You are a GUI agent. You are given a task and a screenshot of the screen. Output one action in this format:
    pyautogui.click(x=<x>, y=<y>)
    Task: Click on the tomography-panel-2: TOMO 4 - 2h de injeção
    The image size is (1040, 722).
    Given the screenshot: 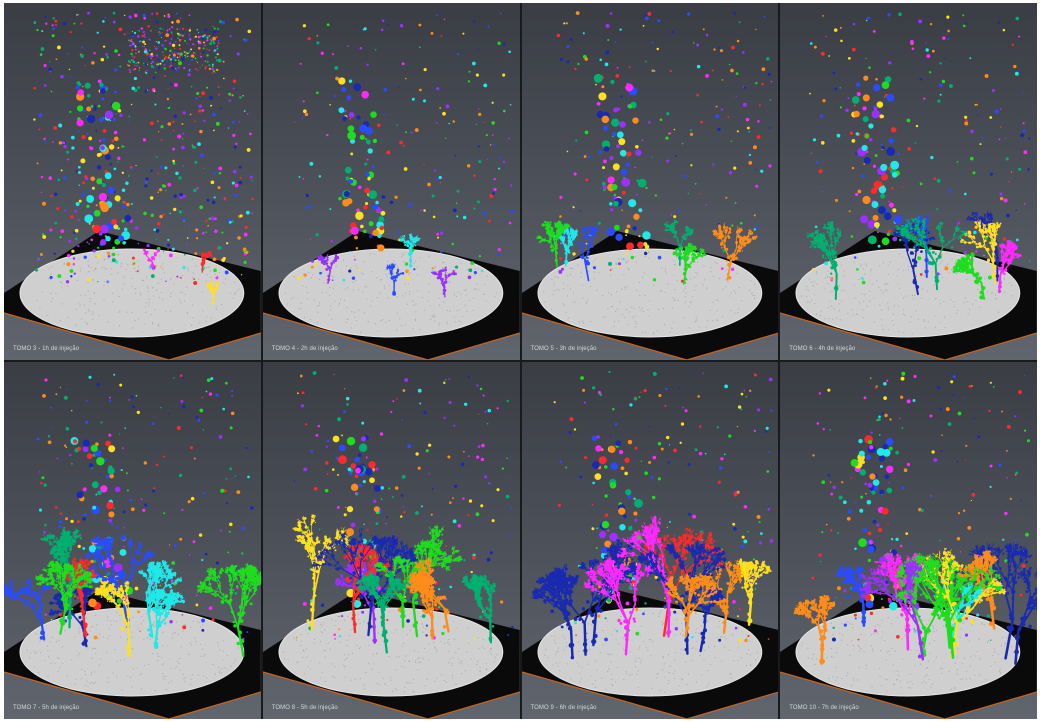 What is the action you would take?
    pyautogui.click(x=391, y=181)
    